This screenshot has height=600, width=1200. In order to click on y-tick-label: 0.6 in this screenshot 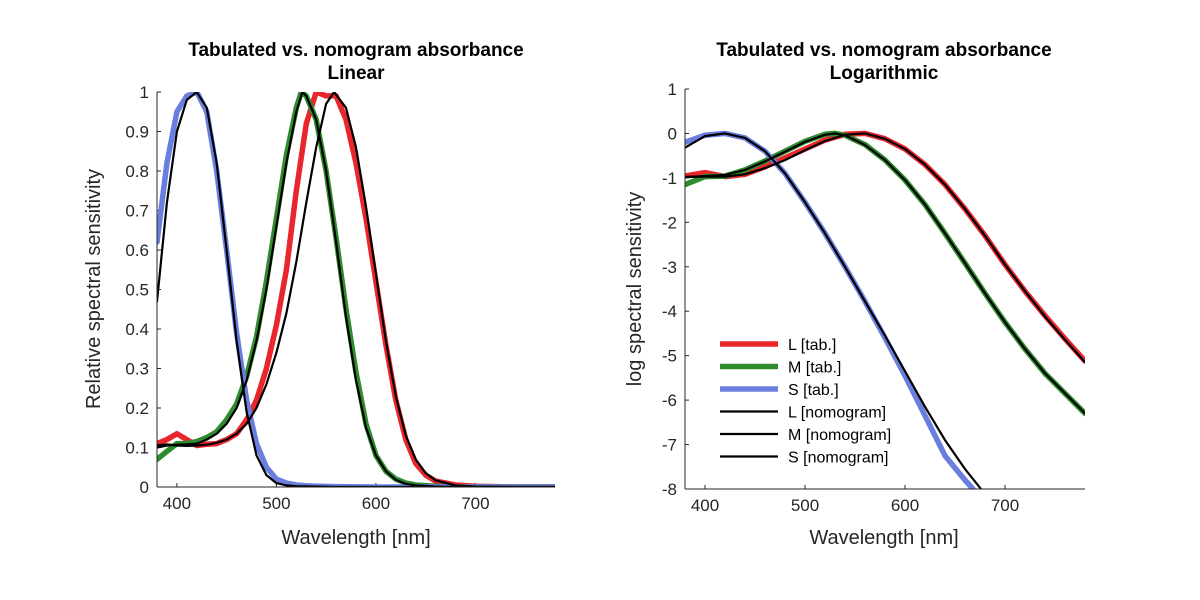, I will do `click(137, 250)`.